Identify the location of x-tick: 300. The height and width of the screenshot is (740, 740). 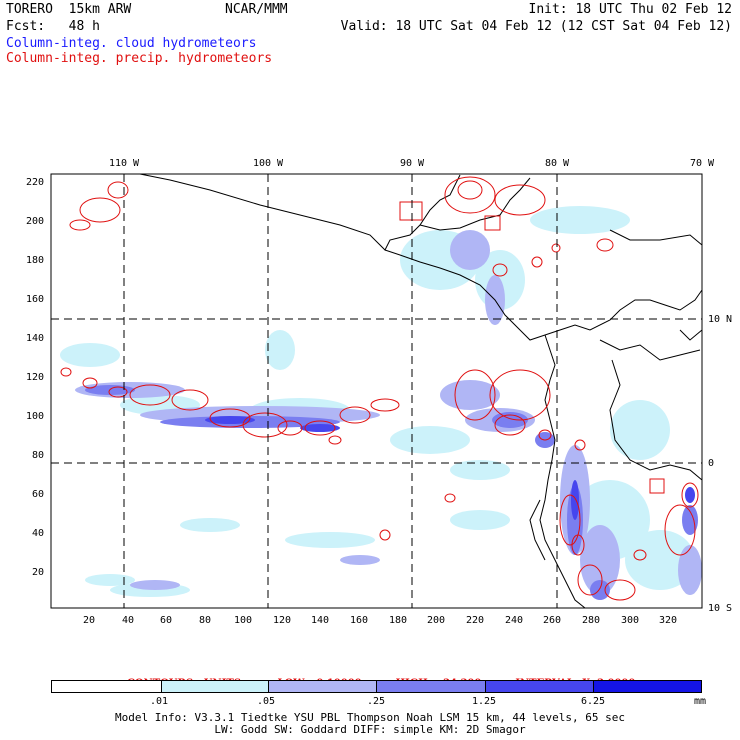
(630, 620).